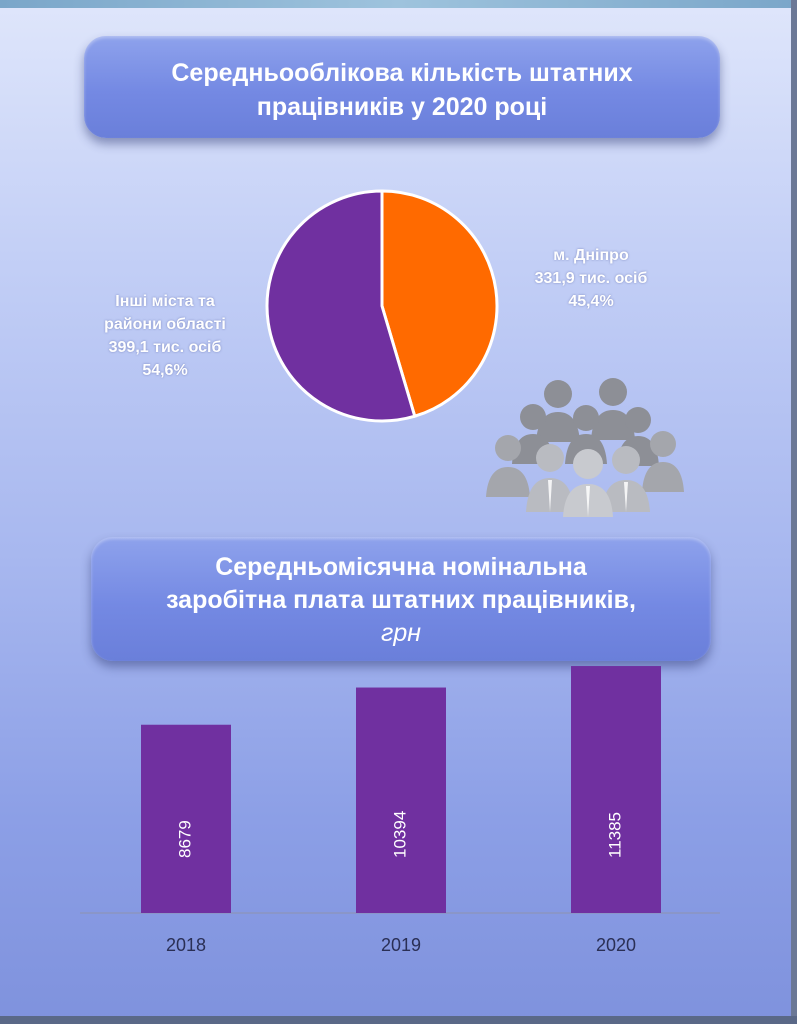  What do you see at coordinates (398, 1020) in the screenshot?
I see `bottom-edge-strip` at bounding box center [398, 1020].